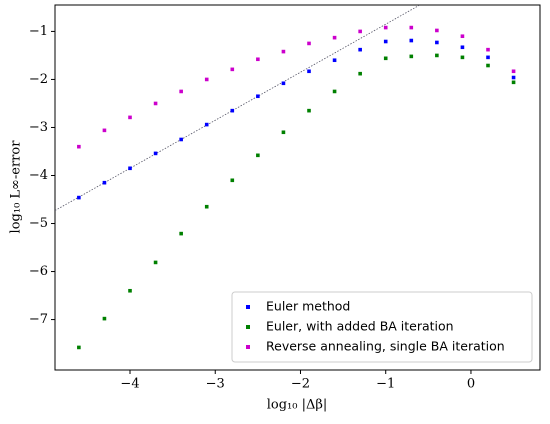 This screenshot has height=424, width=550. What do you see at coordinates (215, 384) in the screenshot?
I see `x-tick-label: −3` at bounding box center [215, 384].